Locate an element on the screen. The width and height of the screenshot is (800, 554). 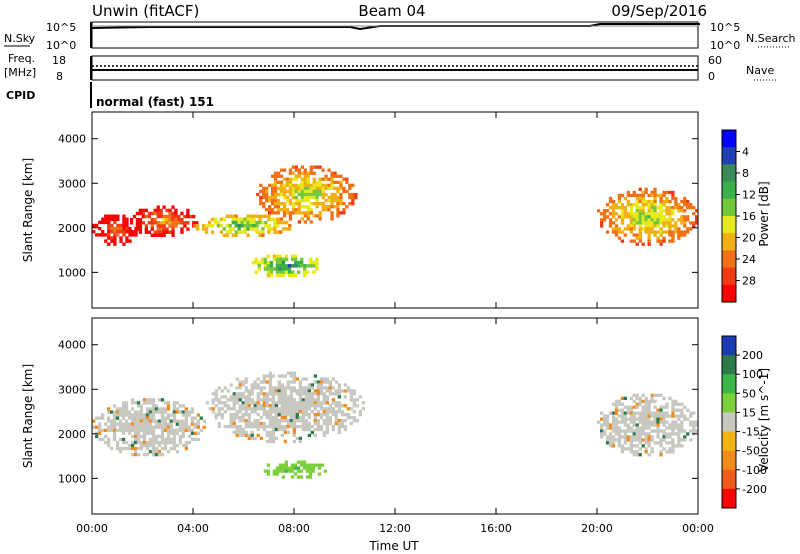
y-tick-label: 3000 is located at coordinates (72, 389).